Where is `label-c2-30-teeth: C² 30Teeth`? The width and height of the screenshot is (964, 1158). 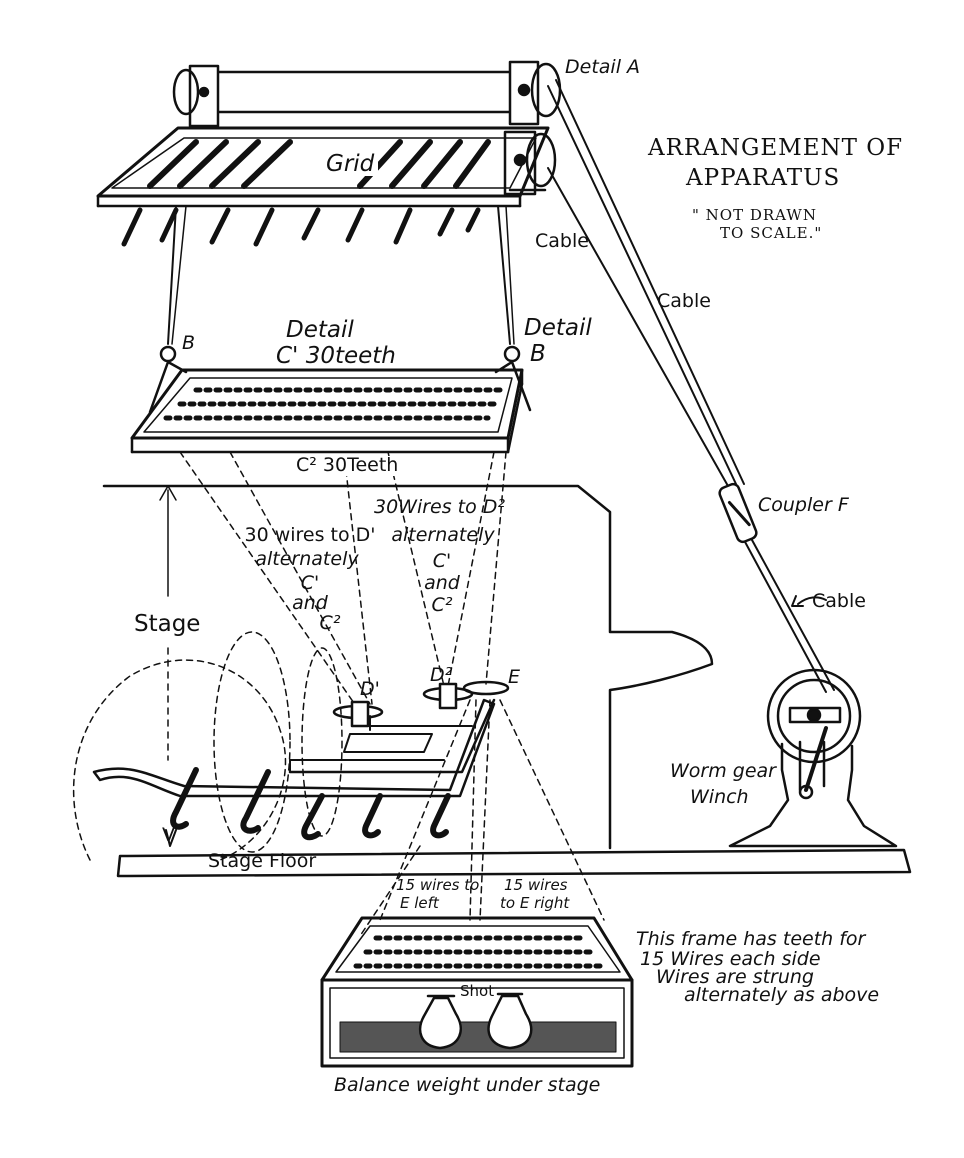 label-c2-30-teeth: C² 30Teeth is located at coordinates (347, 465).